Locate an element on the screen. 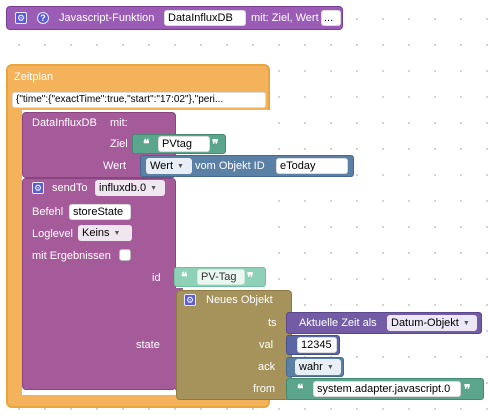  results-label: mit Ergebnissen is located at coordinates (71, 256).